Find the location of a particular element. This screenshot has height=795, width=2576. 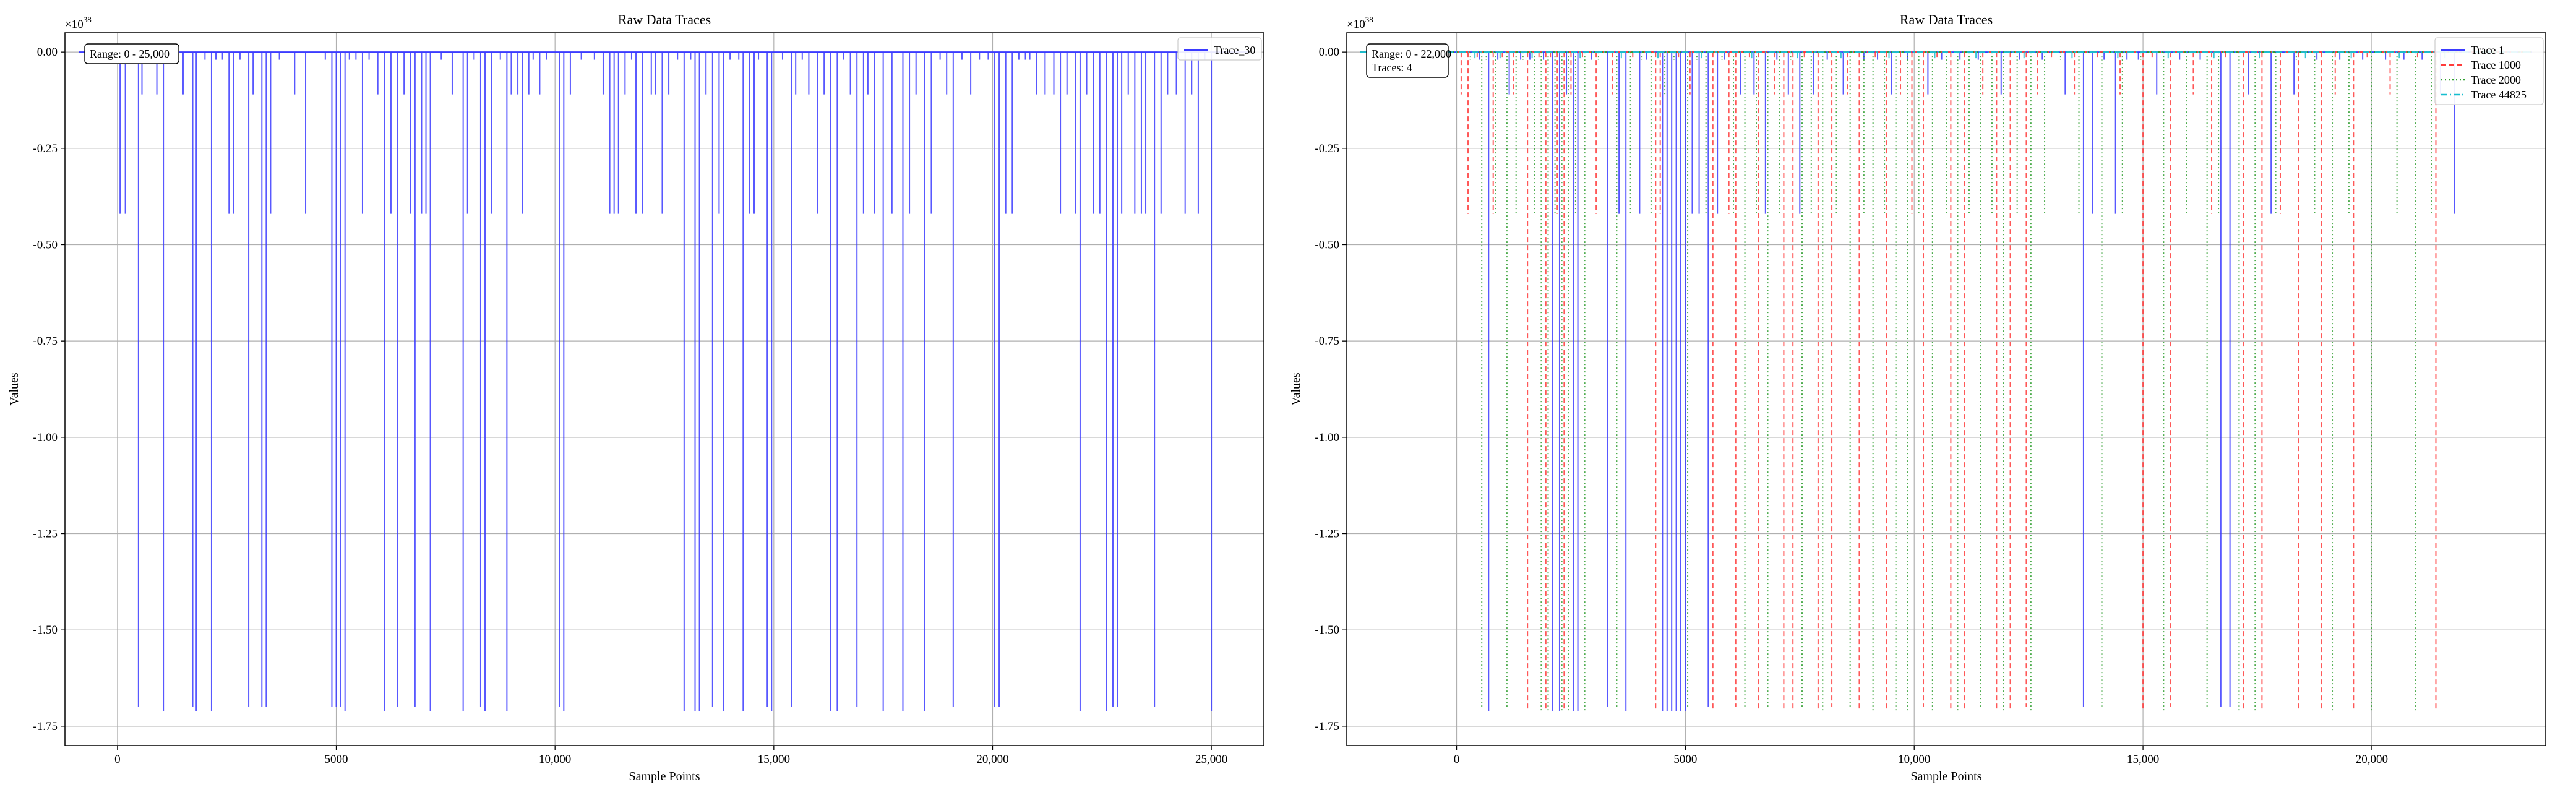

annotation-text: Range: 0 - 22,000 is located at coordinates (1411, 54).